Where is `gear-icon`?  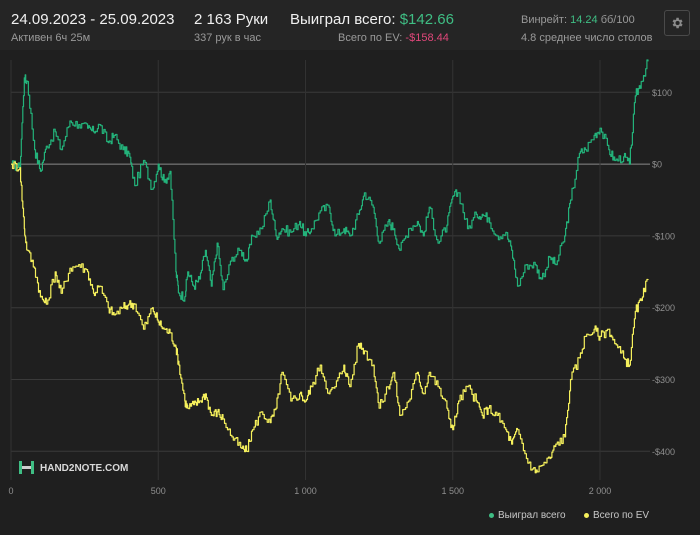 gear-icon is located at coordinates (677, 23).